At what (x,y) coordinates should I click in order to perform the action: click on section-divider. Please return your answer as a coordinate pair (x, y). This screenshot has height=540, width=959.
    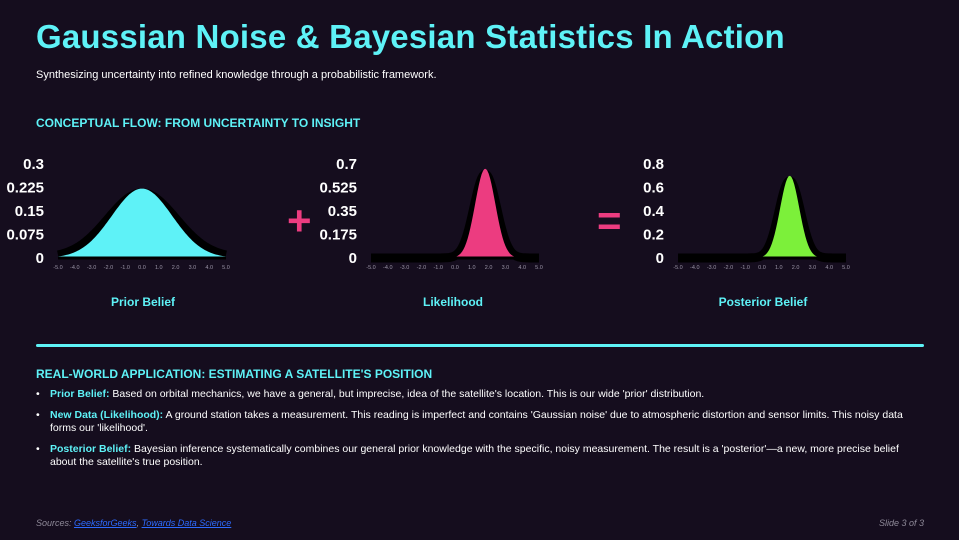
    Looking at the image, I should click on (480, 345).